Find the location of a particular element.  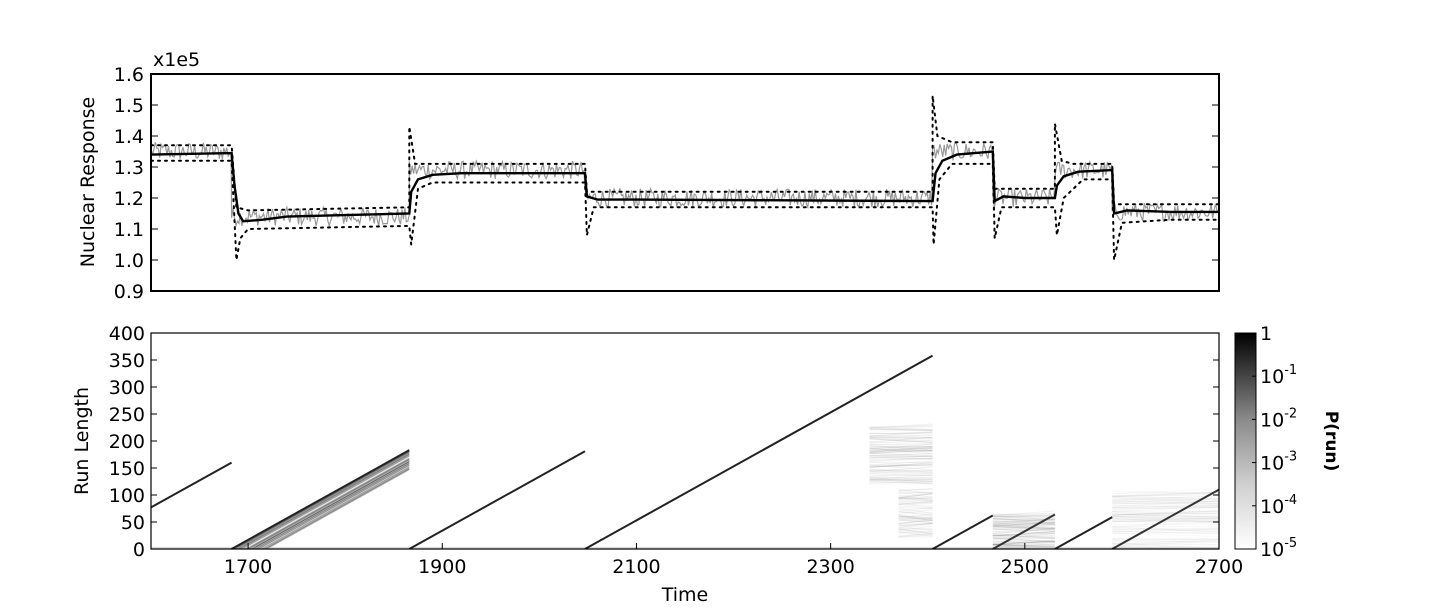

colorbar-tick-exponent: -2 is located at coordinates (1290, 413).